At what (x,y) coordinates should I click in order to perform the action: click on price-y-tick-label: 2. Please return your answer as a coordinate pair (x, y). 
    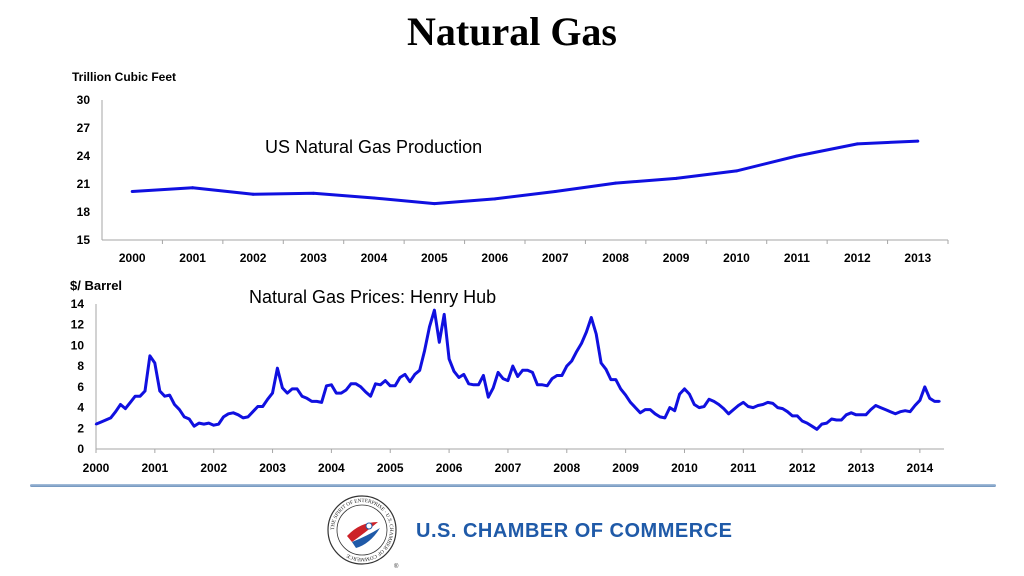
    Looking at the image, I should click on (80, 428).